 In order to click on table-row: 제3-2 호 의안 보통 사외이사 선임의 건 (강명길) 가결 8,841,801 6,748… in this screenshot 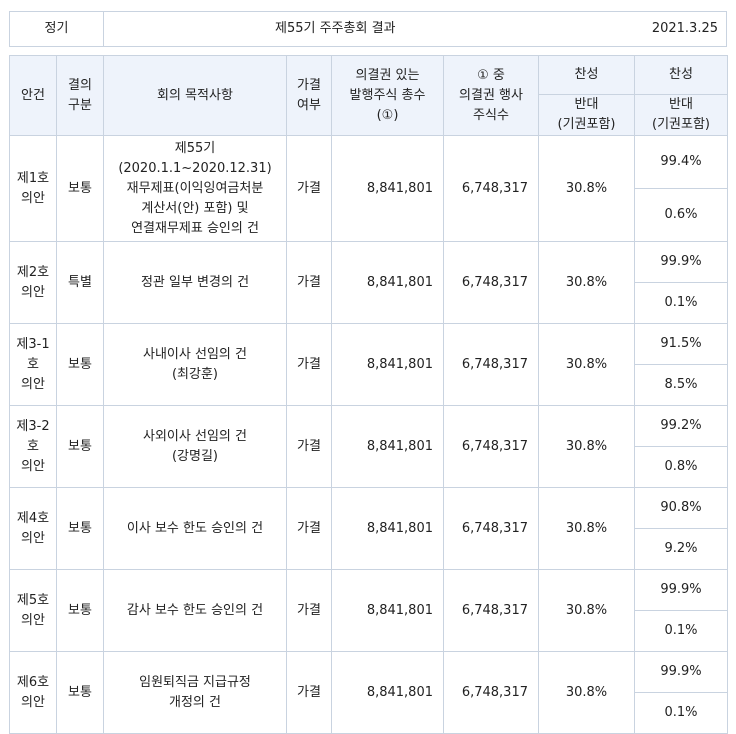, I will do `click(368, 446)`.